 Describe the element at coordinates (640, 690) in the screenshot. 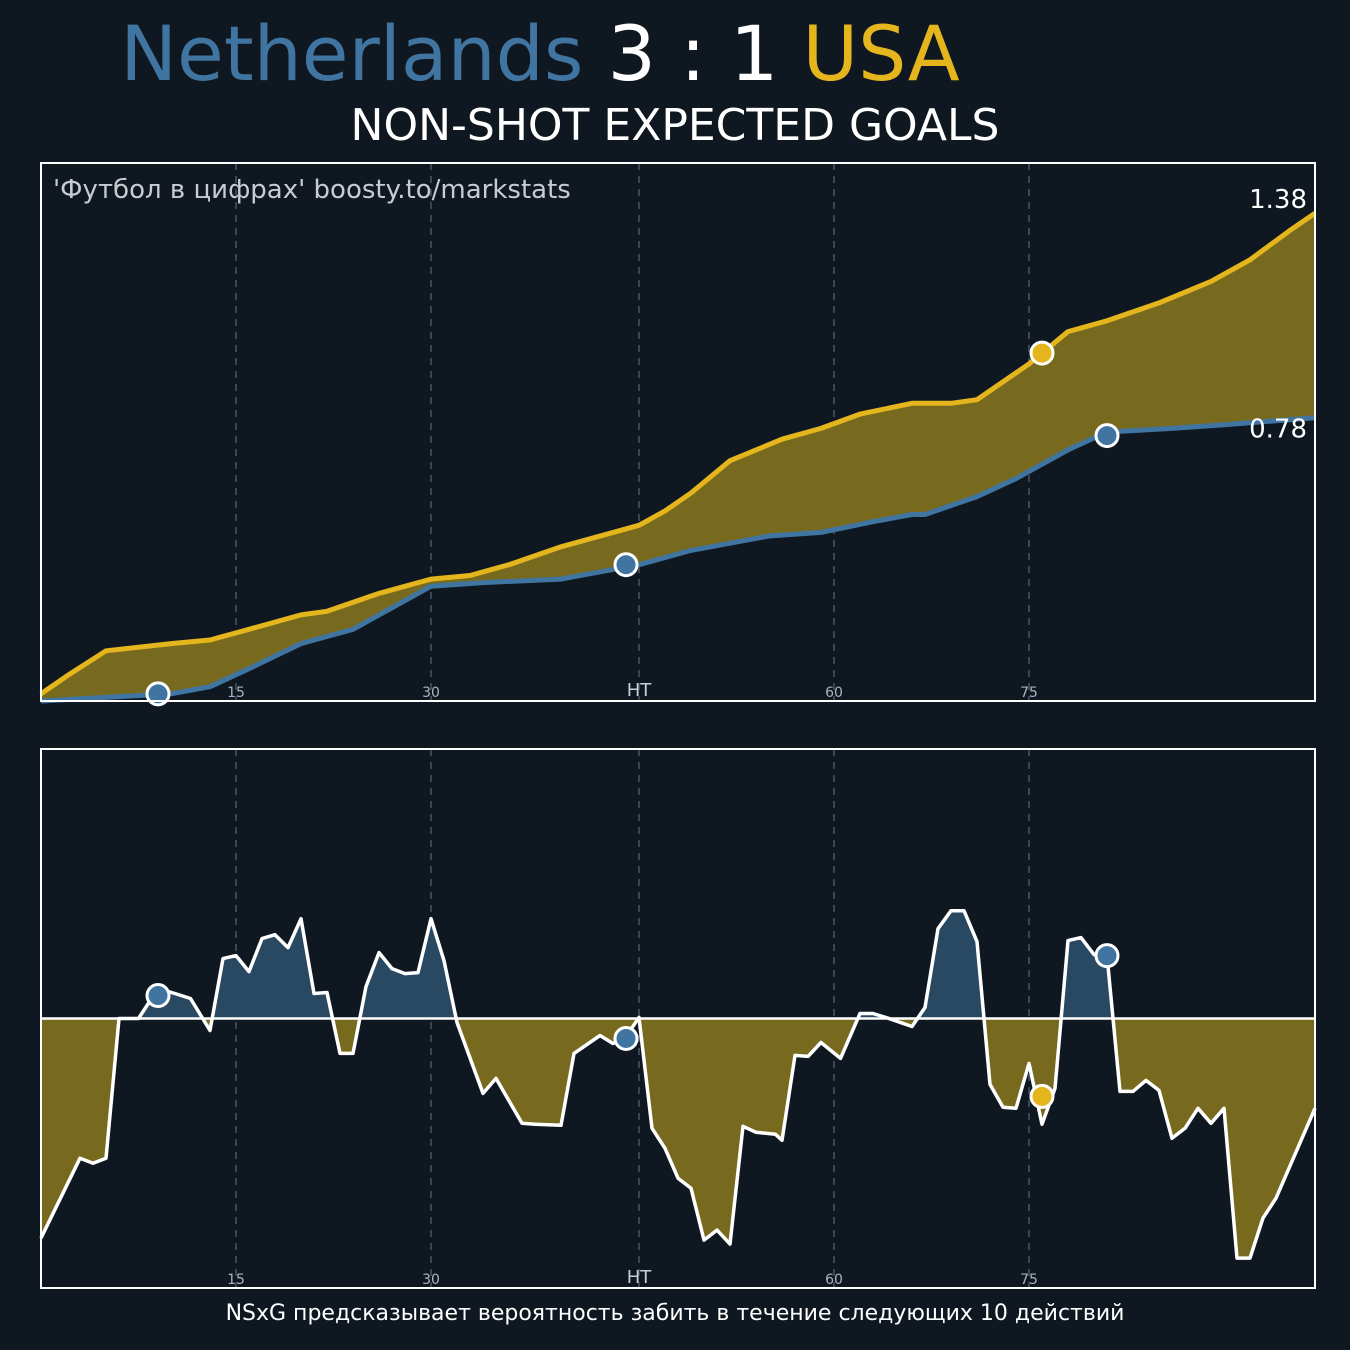

I see `cumulative-tick-label: HT` at that location.